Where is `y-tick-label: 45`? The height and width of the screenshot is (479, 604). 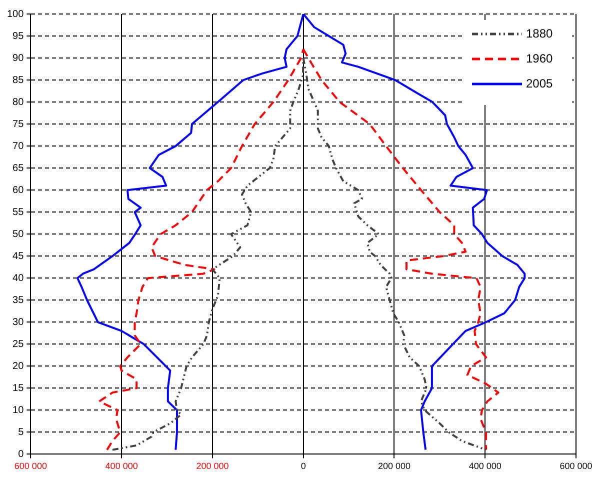
y-tick-label: 45 is located at coordinates (18, 256).